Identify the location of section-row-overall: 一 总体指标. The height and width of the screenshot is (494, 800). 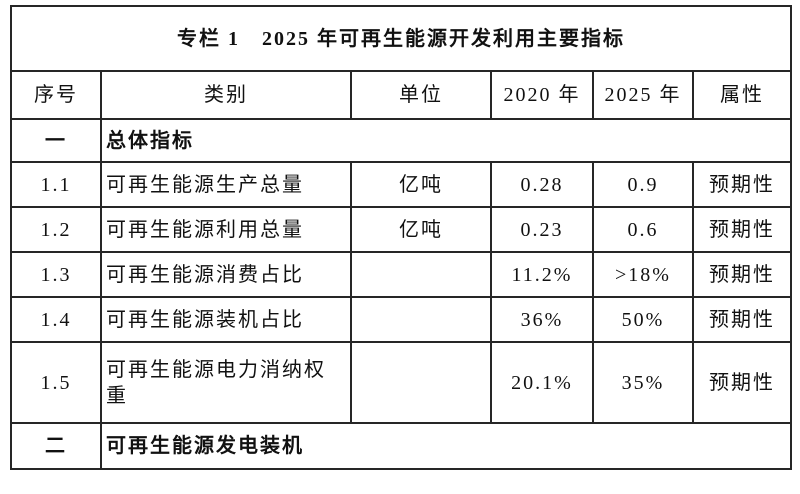
(401, 140).